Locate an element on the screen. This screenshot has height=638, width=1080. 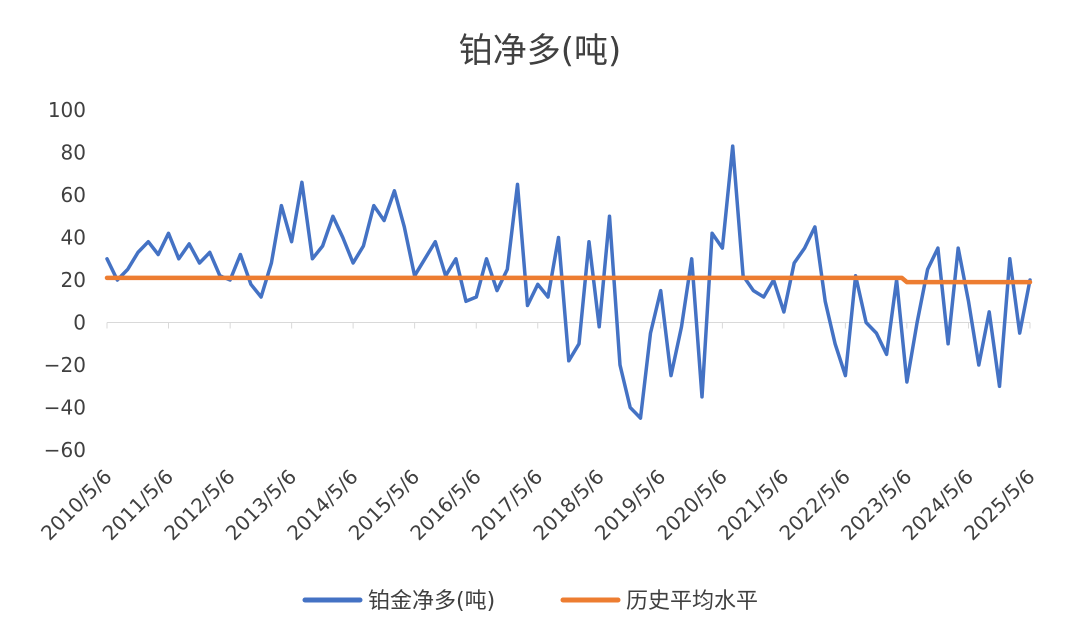
y-tick-label: 40 is located at coordinates (73, 238).